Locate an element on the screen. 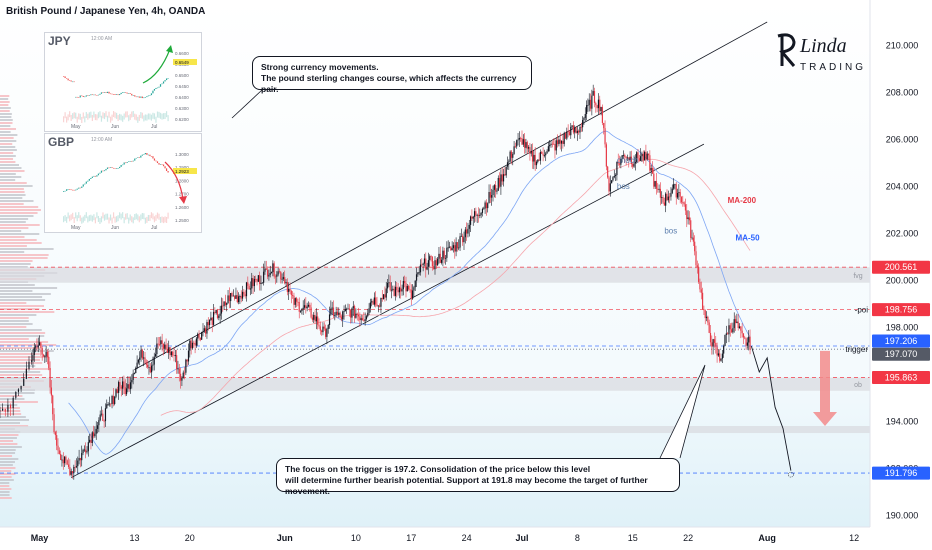 This screenshot has width=932, height=550. y-tick-label: 210.000 is located at coordinates (902, 45).